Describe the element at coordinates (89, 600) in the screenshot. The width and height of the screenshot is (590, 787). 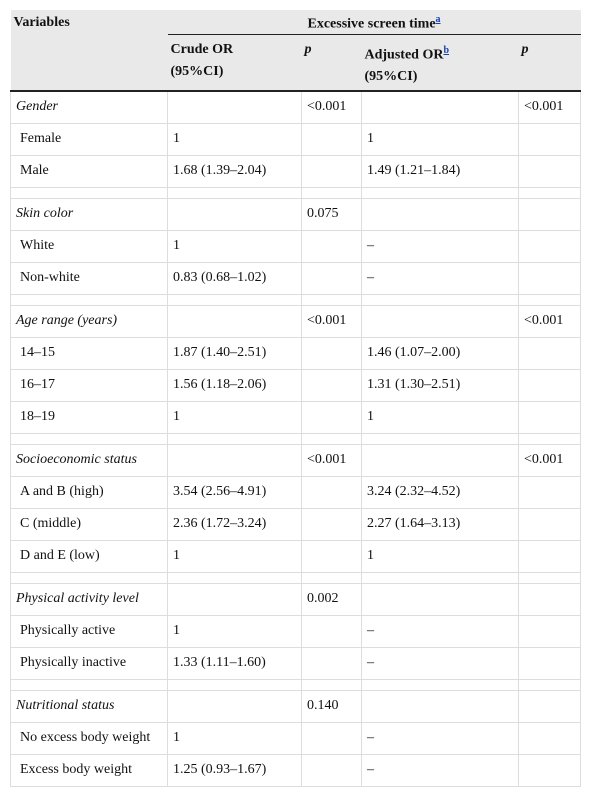
I see `cell: Physical activity level` at that location.